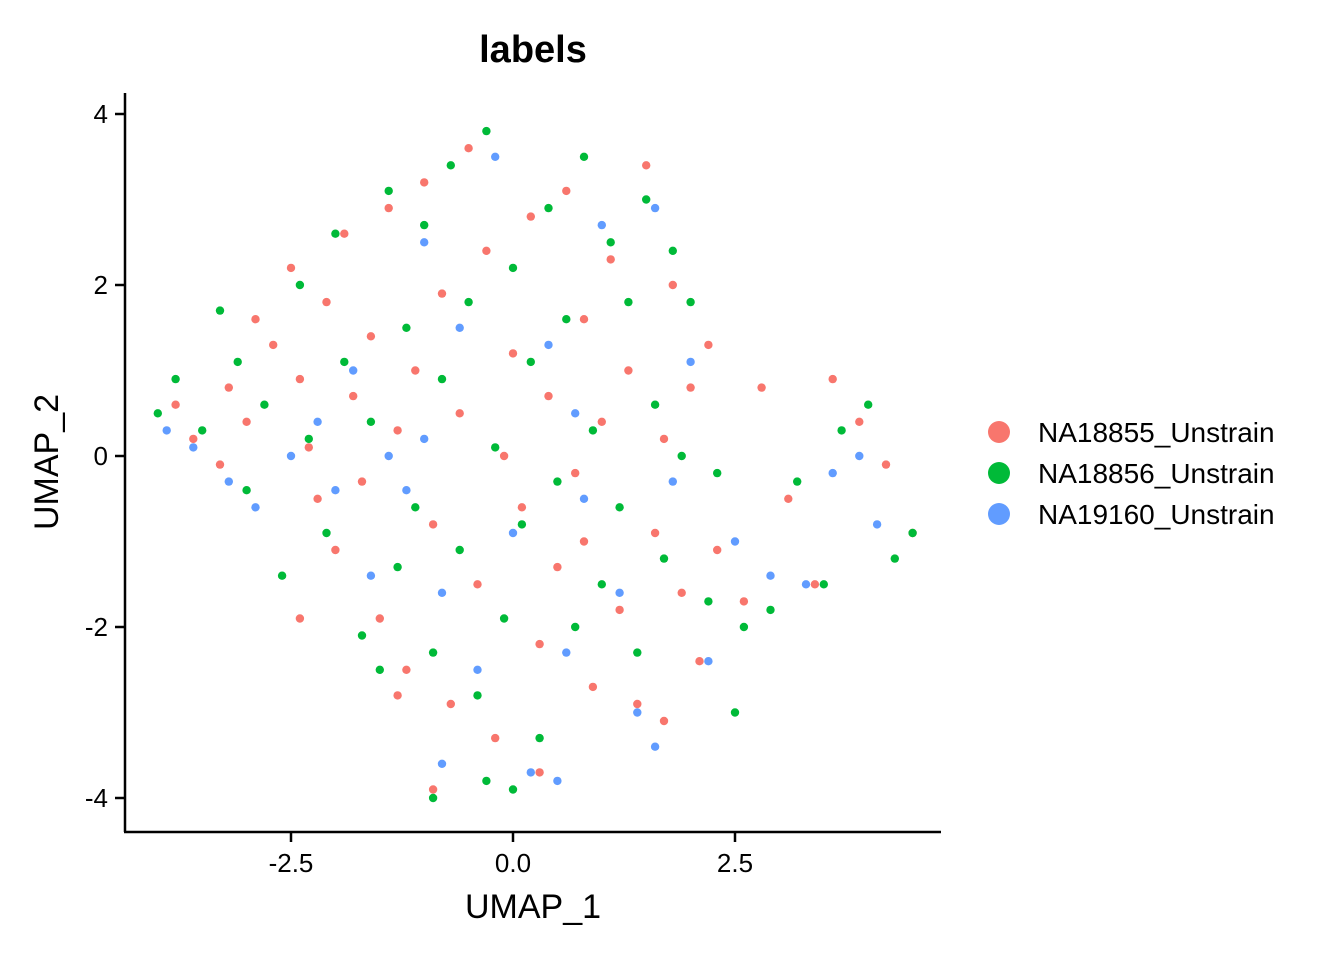  Describe the element at coordinates (291, 863) in the screenshot. I see `x-tick-label: -2.5` at that location.